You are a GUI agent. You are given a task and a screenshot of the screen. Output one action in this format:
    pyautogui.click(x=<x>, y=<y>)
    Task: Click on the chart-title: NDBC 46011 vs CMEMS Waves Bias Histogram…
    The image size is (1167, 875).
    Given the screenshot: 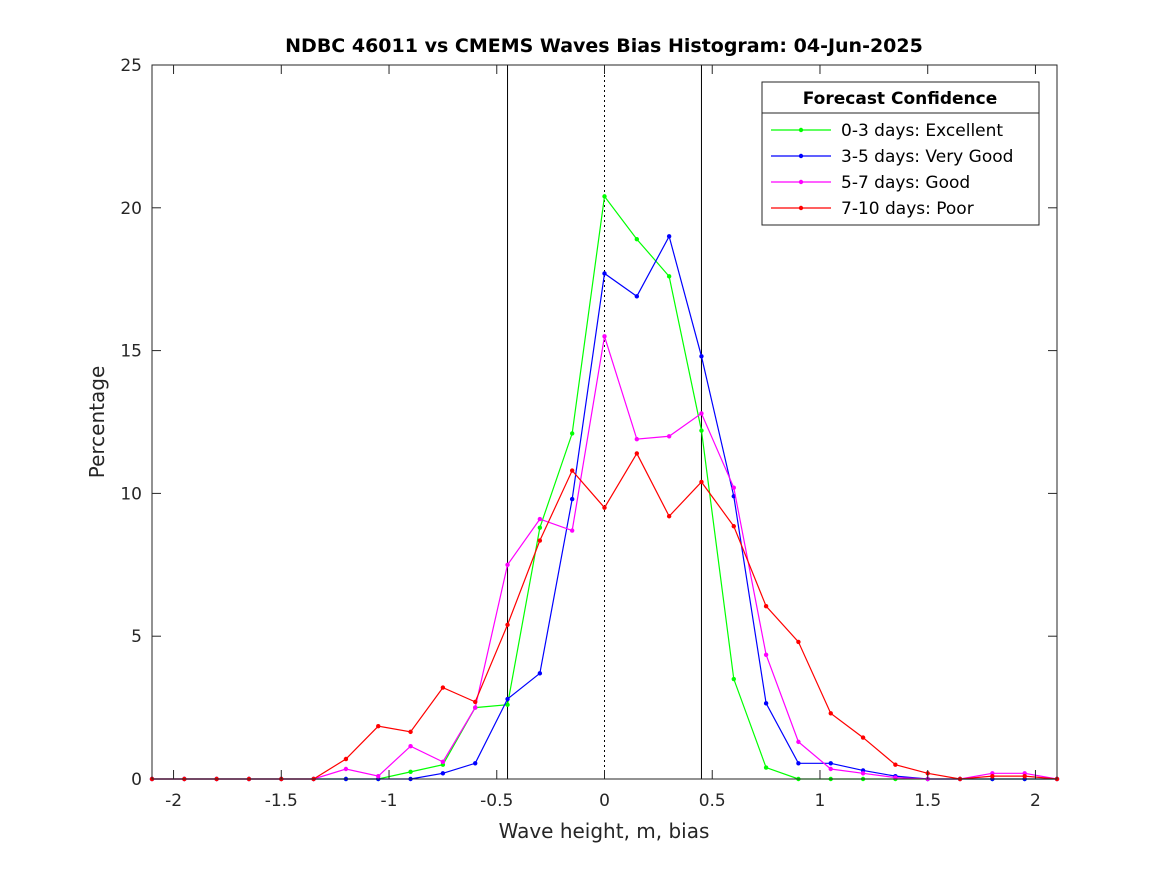 What is the action you would take?
    pyautogui.click(x=604, y=46)
    